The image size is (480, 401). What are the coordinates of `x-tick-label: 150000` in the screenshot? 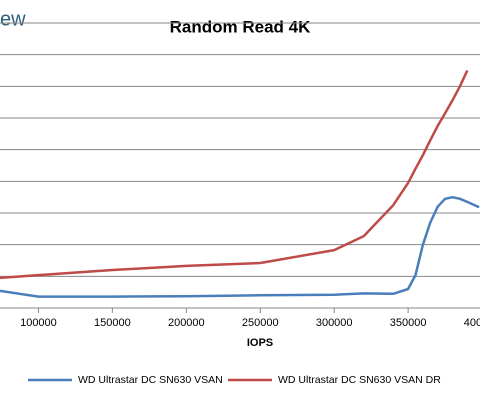 It's located at (112, 323).